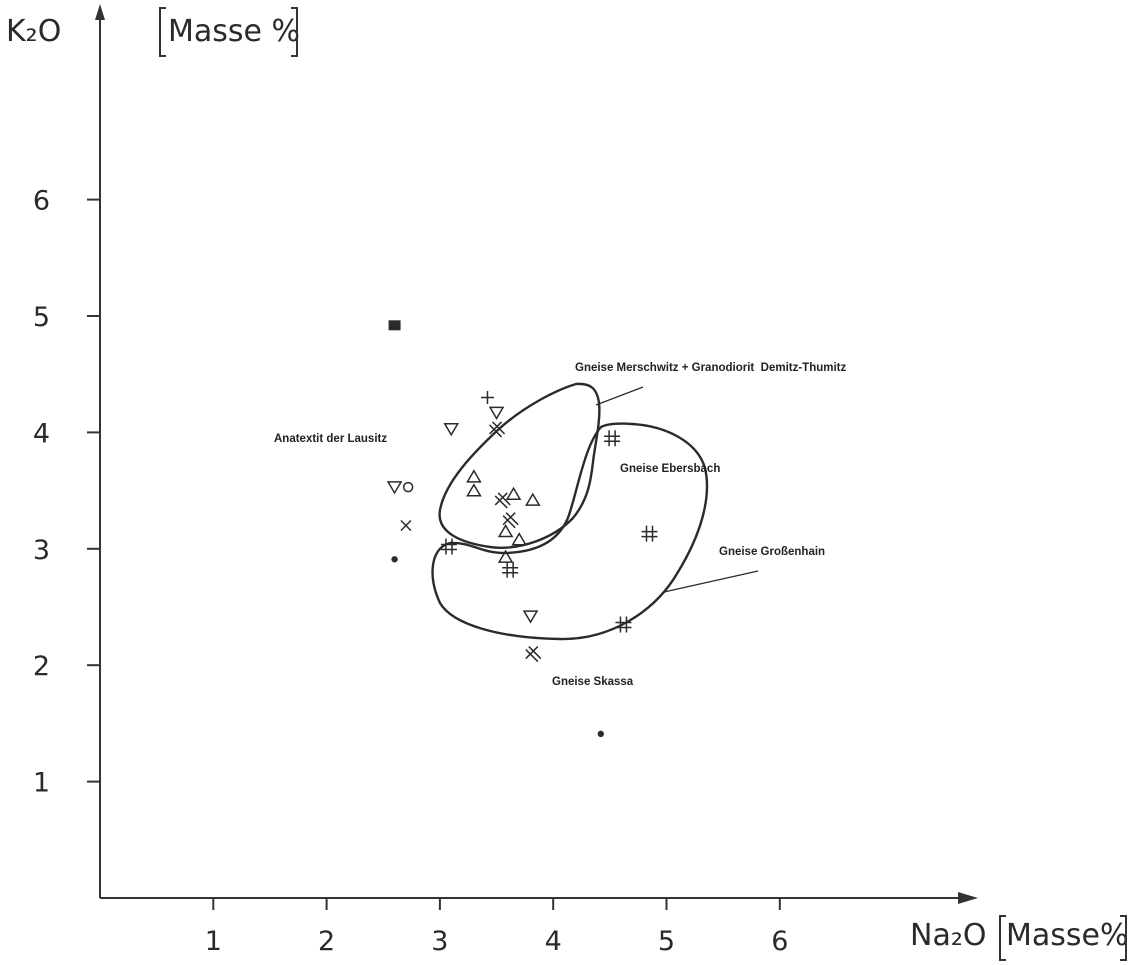  I want to click on y-tick-label: 2, so click(41, 666).